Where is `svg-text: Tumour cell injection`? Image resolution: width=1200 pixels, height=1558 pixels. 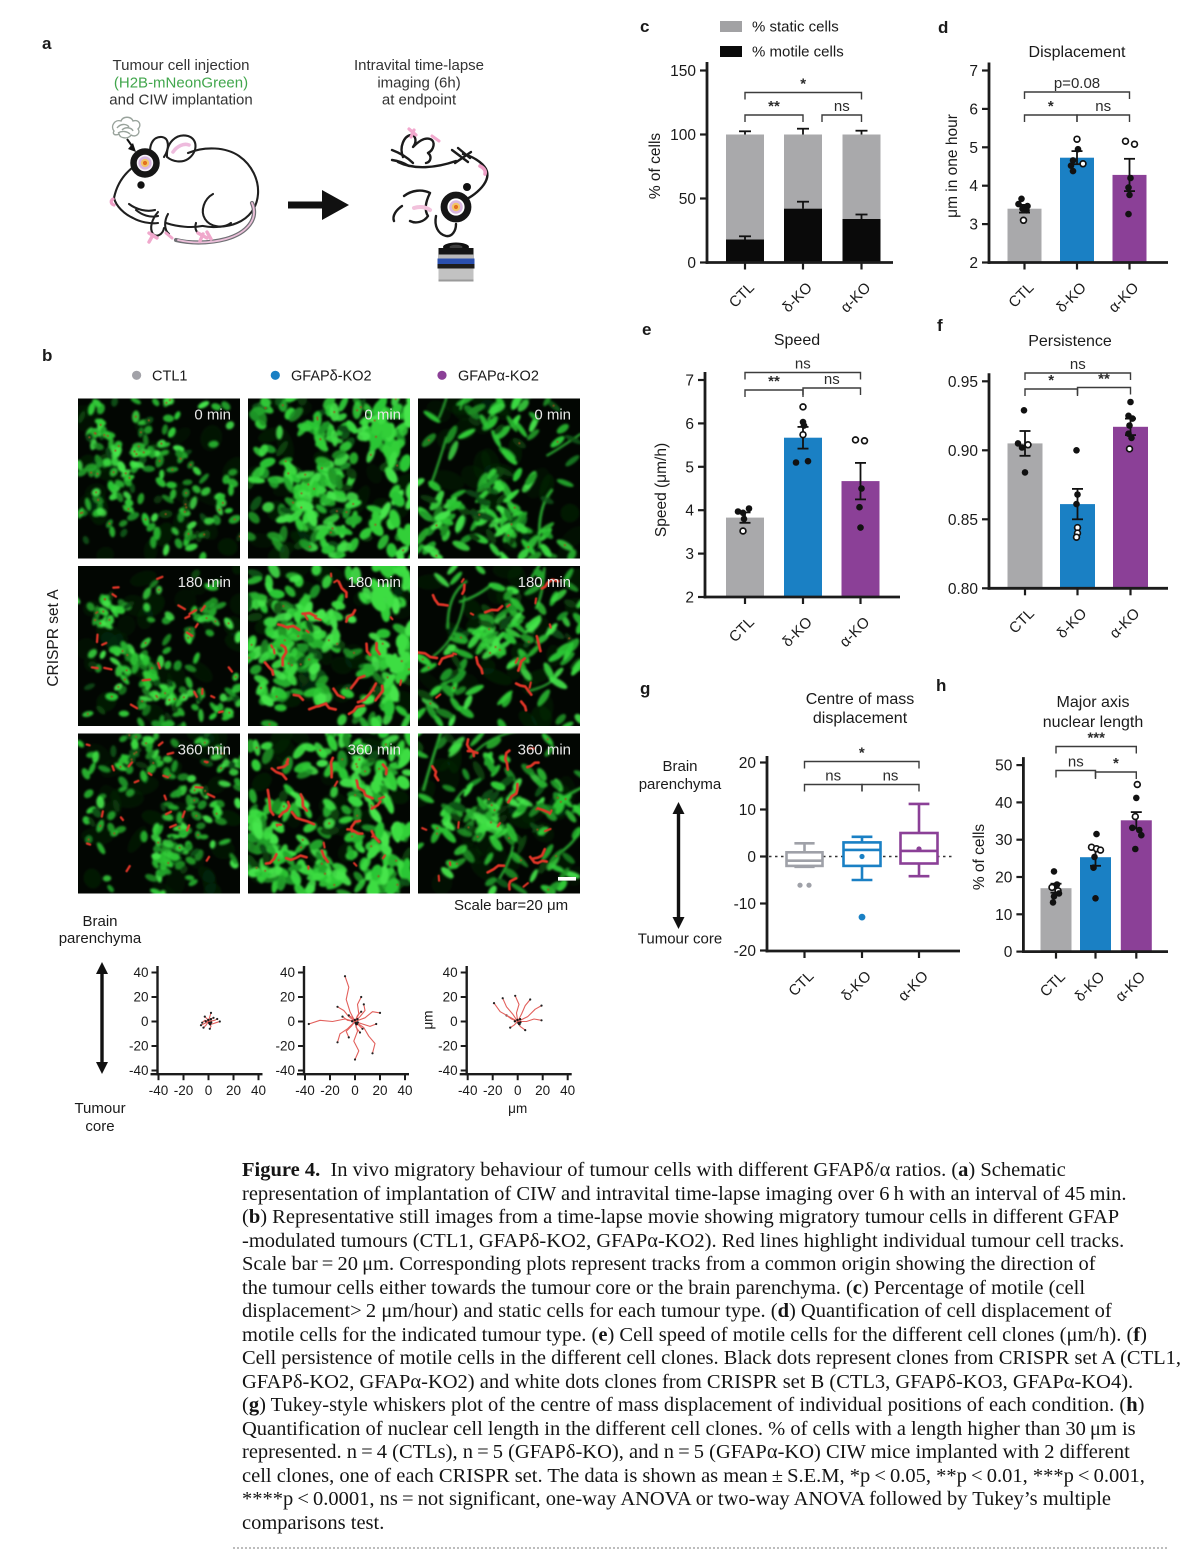
svg-text: Tumour cell injection is located at coordinates (181, 65).